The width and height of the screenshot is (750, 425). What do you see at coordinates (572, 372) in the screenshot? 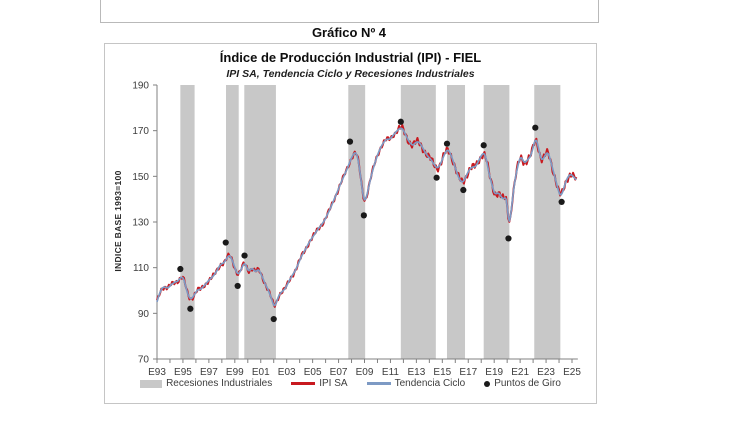
I see `x-tick-label: E25` at bounding box center [572, 372].